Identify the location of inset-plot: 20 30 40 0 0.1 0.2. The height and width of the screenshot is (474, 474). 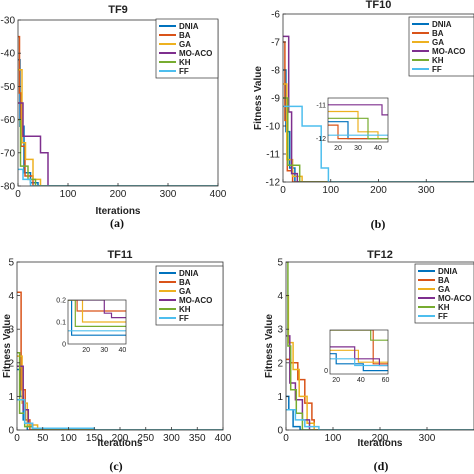
(91, 326).